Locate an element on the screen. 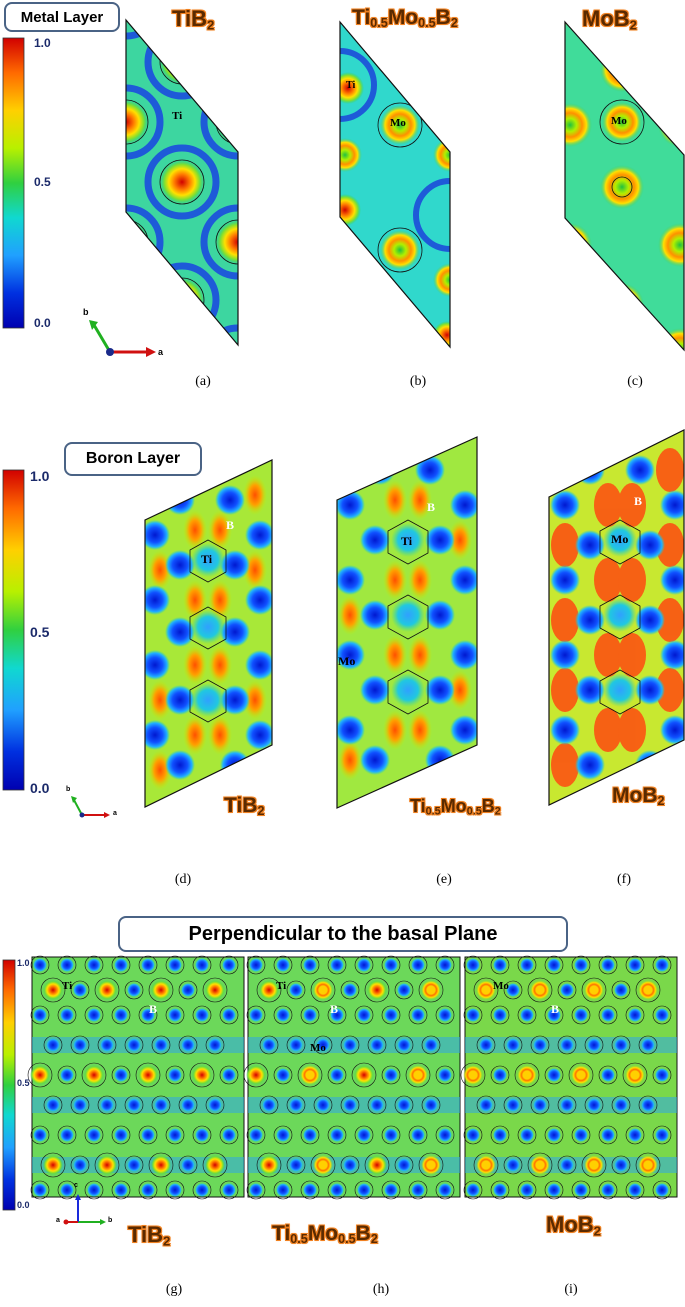 The height and width of the screenshot is (1307, 685). contour-panel-d is located at coordinates (208, 633).